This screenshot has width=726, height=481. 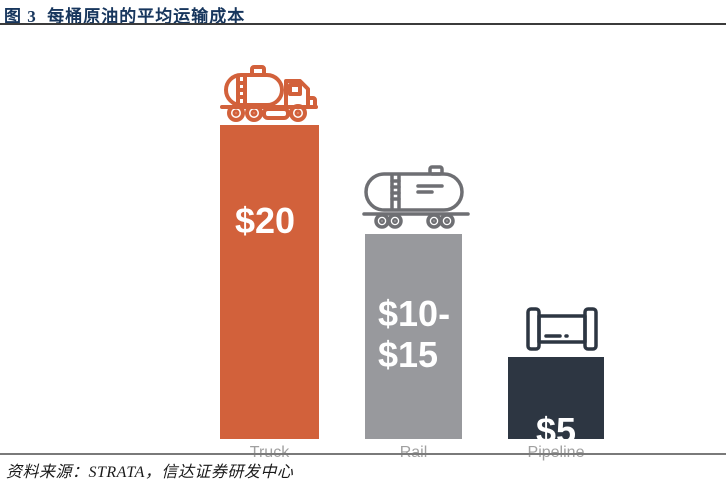 I want to click on bar-truck-label: Truck, so click(x=269, y=453).